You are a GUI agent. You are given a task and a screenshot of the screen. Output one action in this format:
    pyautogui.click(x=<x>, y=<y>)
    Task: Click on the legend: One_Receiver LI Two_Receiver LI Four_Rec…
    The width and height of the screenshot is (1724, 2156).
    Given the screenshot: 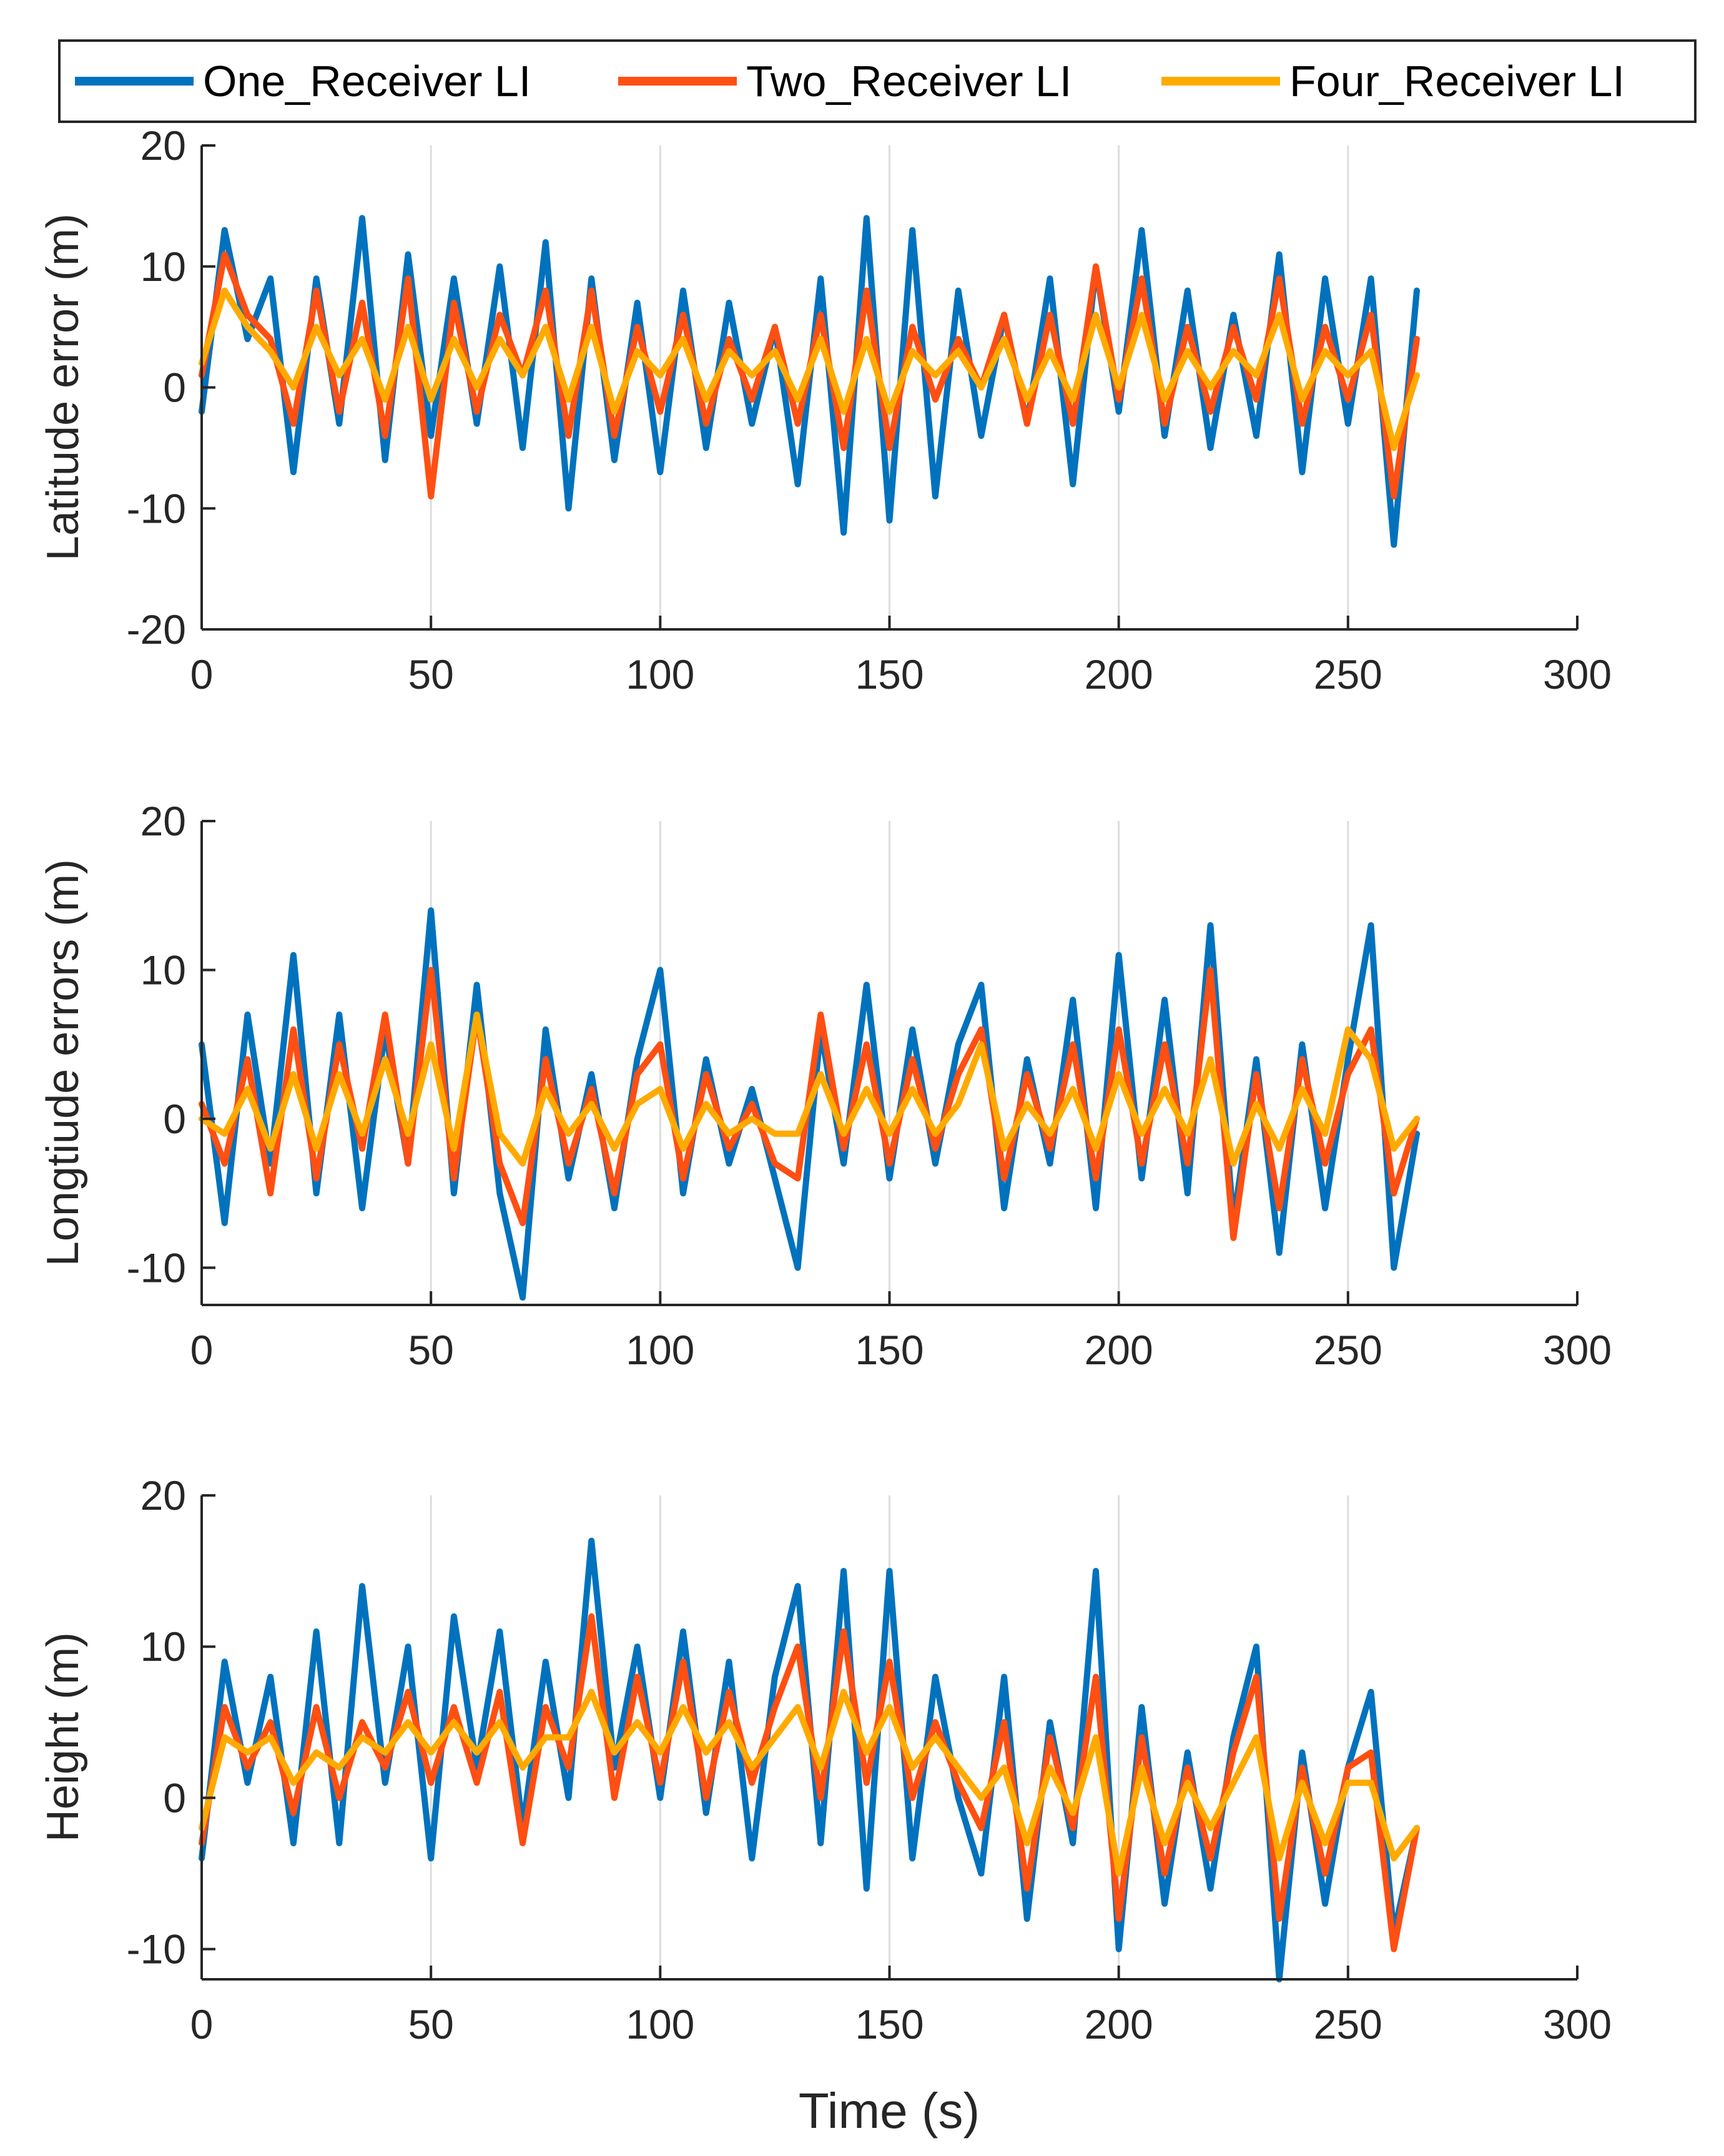 What is the action you would take?
    pyautogui.click(x=877, y=81)
    